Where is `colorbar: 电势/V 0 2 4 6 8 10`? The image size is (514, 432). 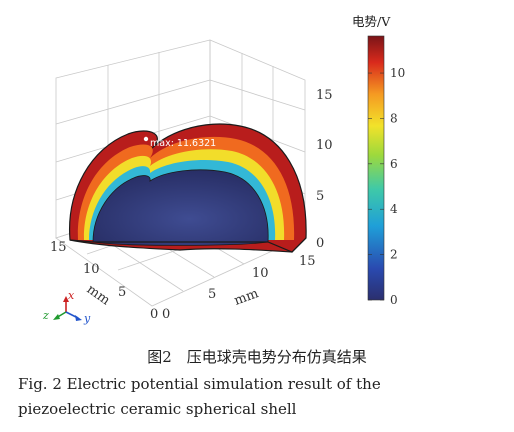 colorbar: 电势/V 0 2 4 6 8 10 is located at coordinates (378, 160).